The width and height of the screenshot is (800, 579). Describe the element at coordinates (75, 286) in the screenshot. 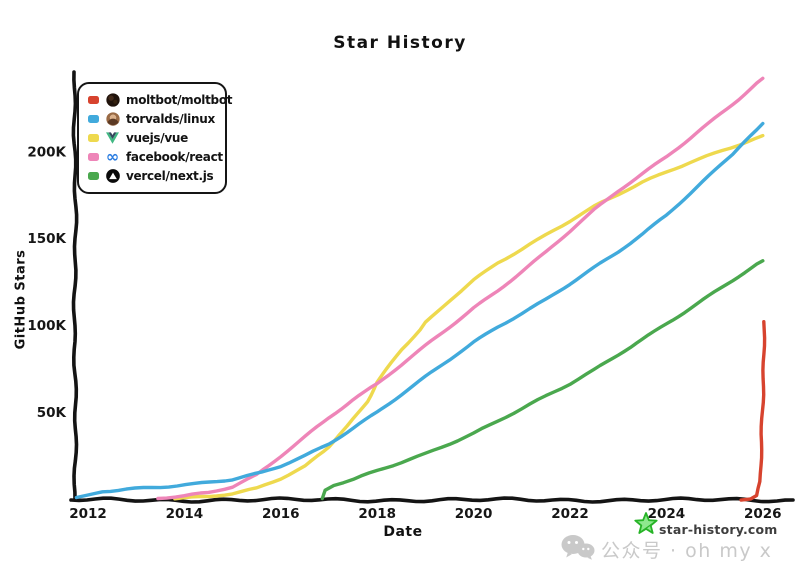

I see `y-axis-line` at that location.